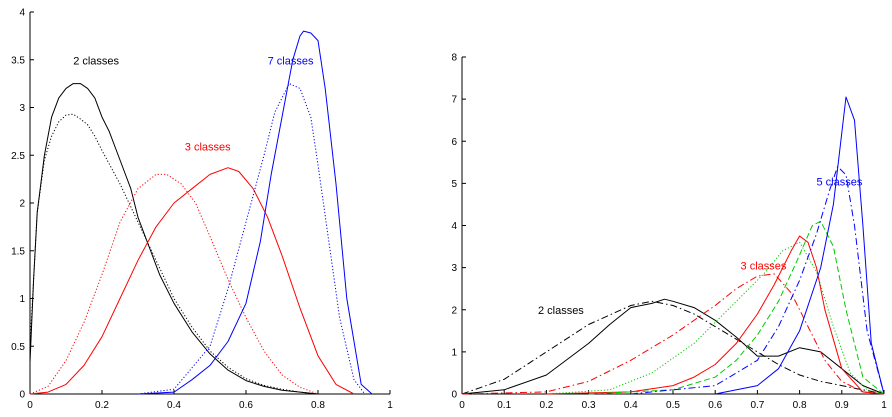  Describe the element at coordinates (18, 347) in the screenshot. I see `y-tick-label: 0.5` at that location.